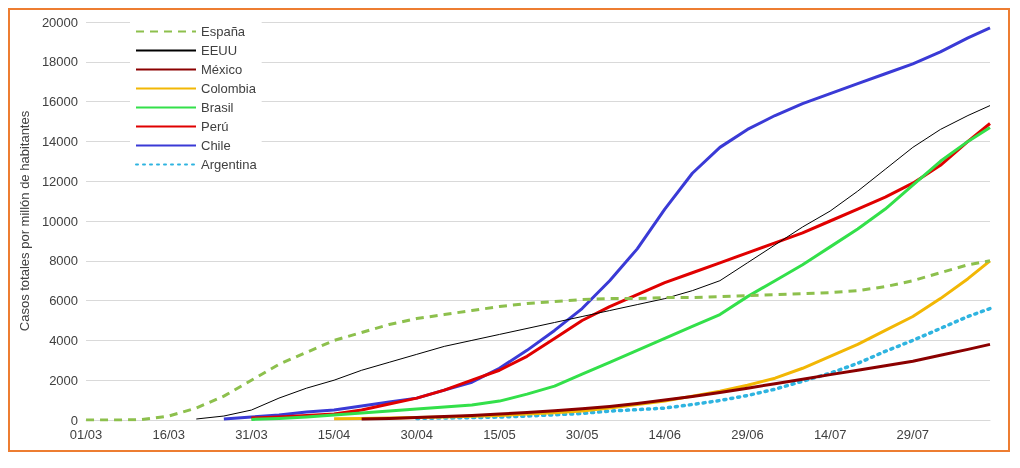  What do you see at coordinates (60, 221) in the screenshot?
I see `y-tick-label: 10000` at bounding box center [60, 221].